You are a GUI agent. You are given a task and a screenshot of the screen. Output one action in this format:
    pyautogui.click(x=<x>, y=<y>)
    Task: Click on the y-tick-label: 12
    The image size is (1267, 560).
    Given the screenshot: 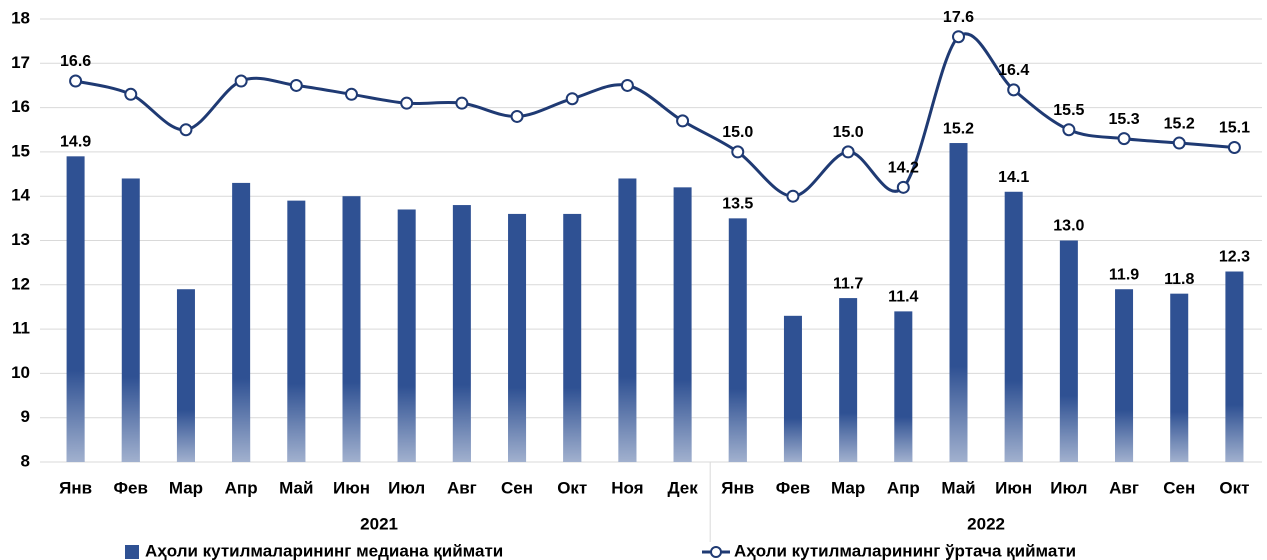 What is the action you would take?
    pyautogui.click(x=20, y=283)
    